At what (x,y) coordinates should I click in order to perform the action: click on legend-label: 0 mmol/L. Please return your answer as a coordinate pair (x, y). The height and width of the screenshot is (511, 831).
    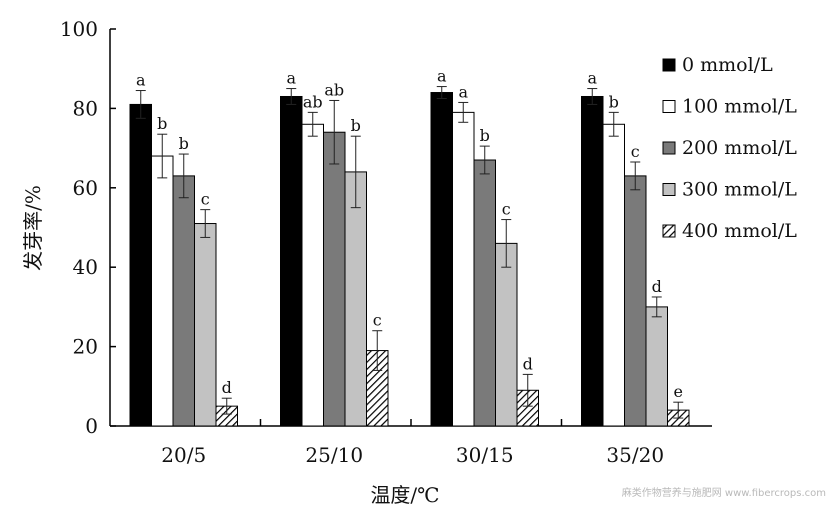
    Looking at the image, I should click on (727, 65).